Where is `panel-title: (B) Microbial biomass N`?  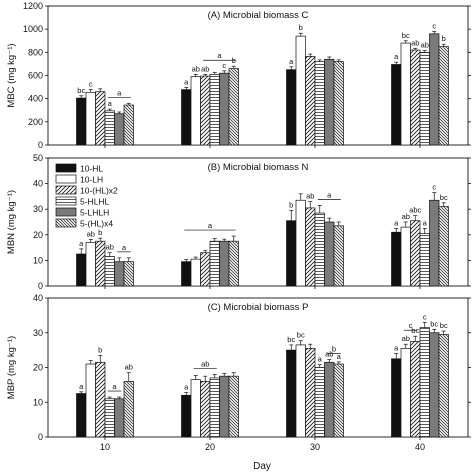 panel-title: (B) Microbial biomass N is located at coordinates (258, 167).